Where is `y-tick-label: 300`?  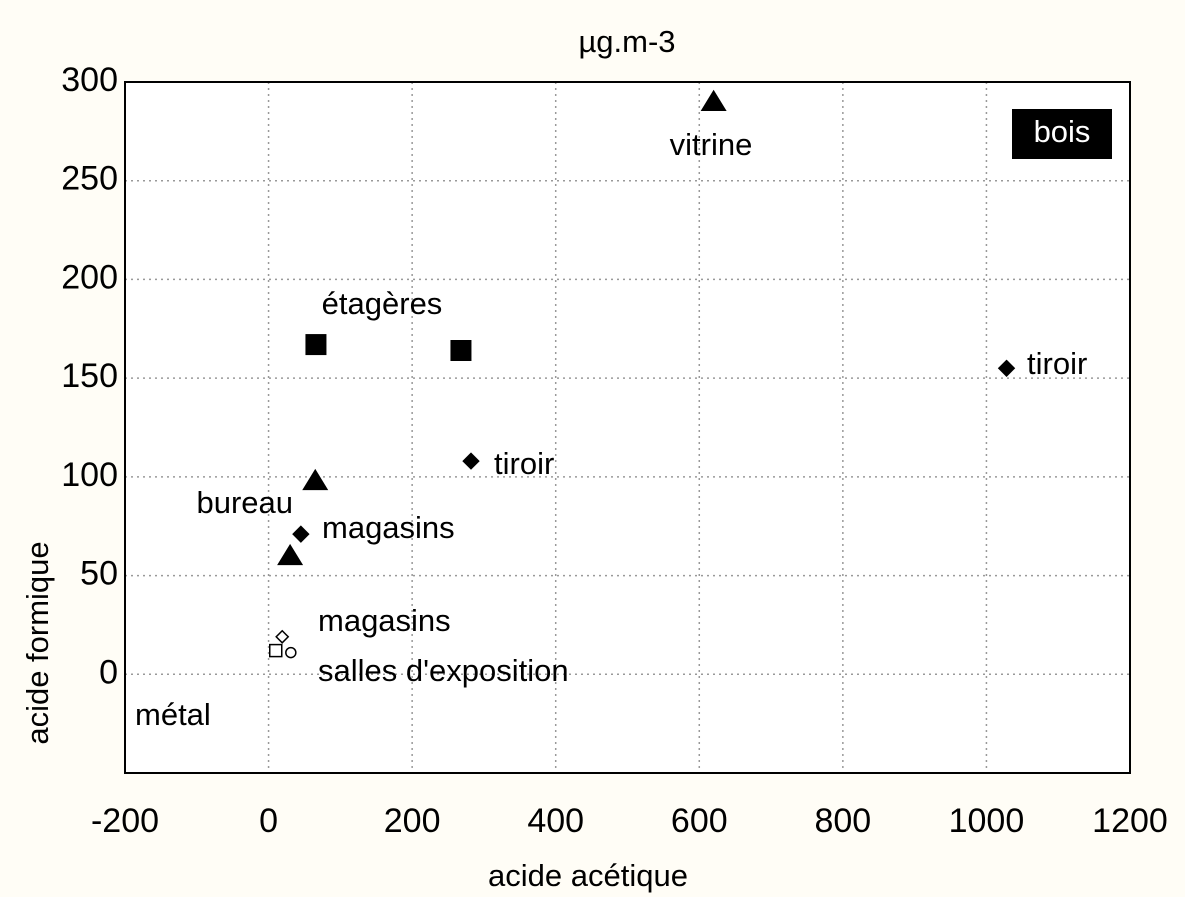
y-tick-label: 300 is located at coordinates (89, 80).